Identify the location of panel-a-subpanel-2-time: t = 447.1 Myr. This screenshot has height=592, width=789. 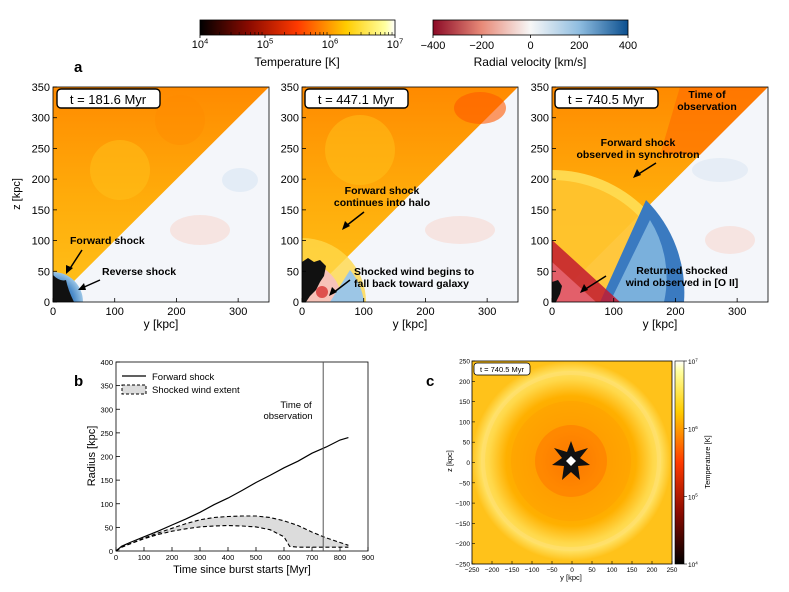
(356, 99).